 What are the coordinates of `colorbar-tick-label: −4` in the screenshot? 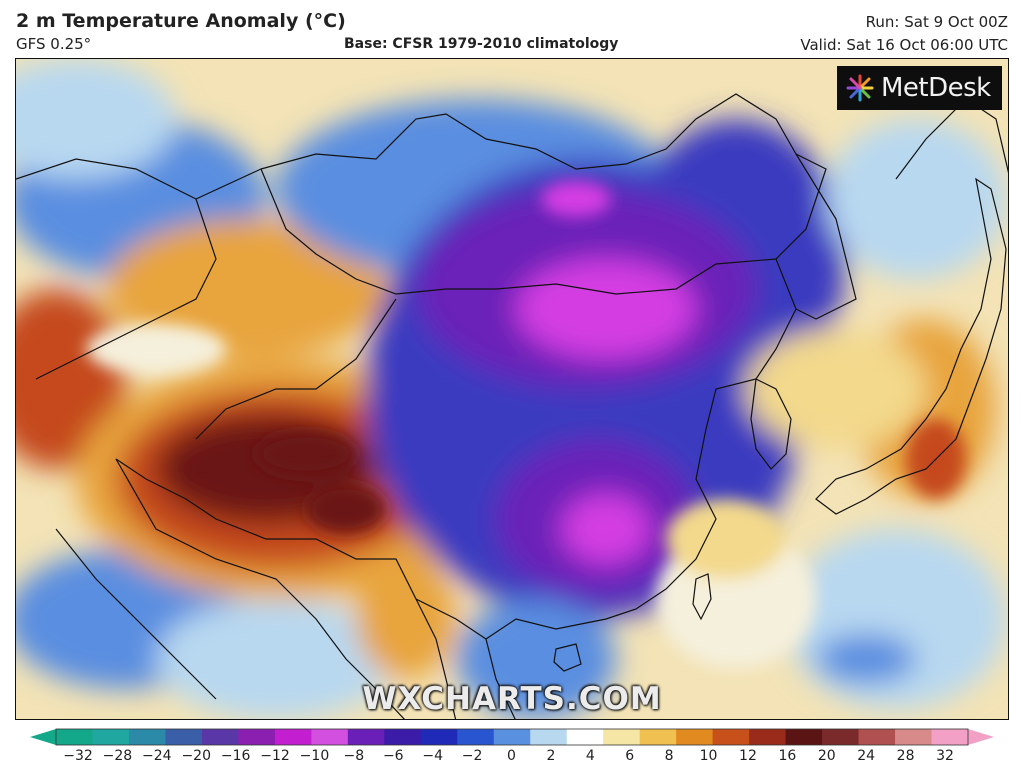 It's located at (432, 756).